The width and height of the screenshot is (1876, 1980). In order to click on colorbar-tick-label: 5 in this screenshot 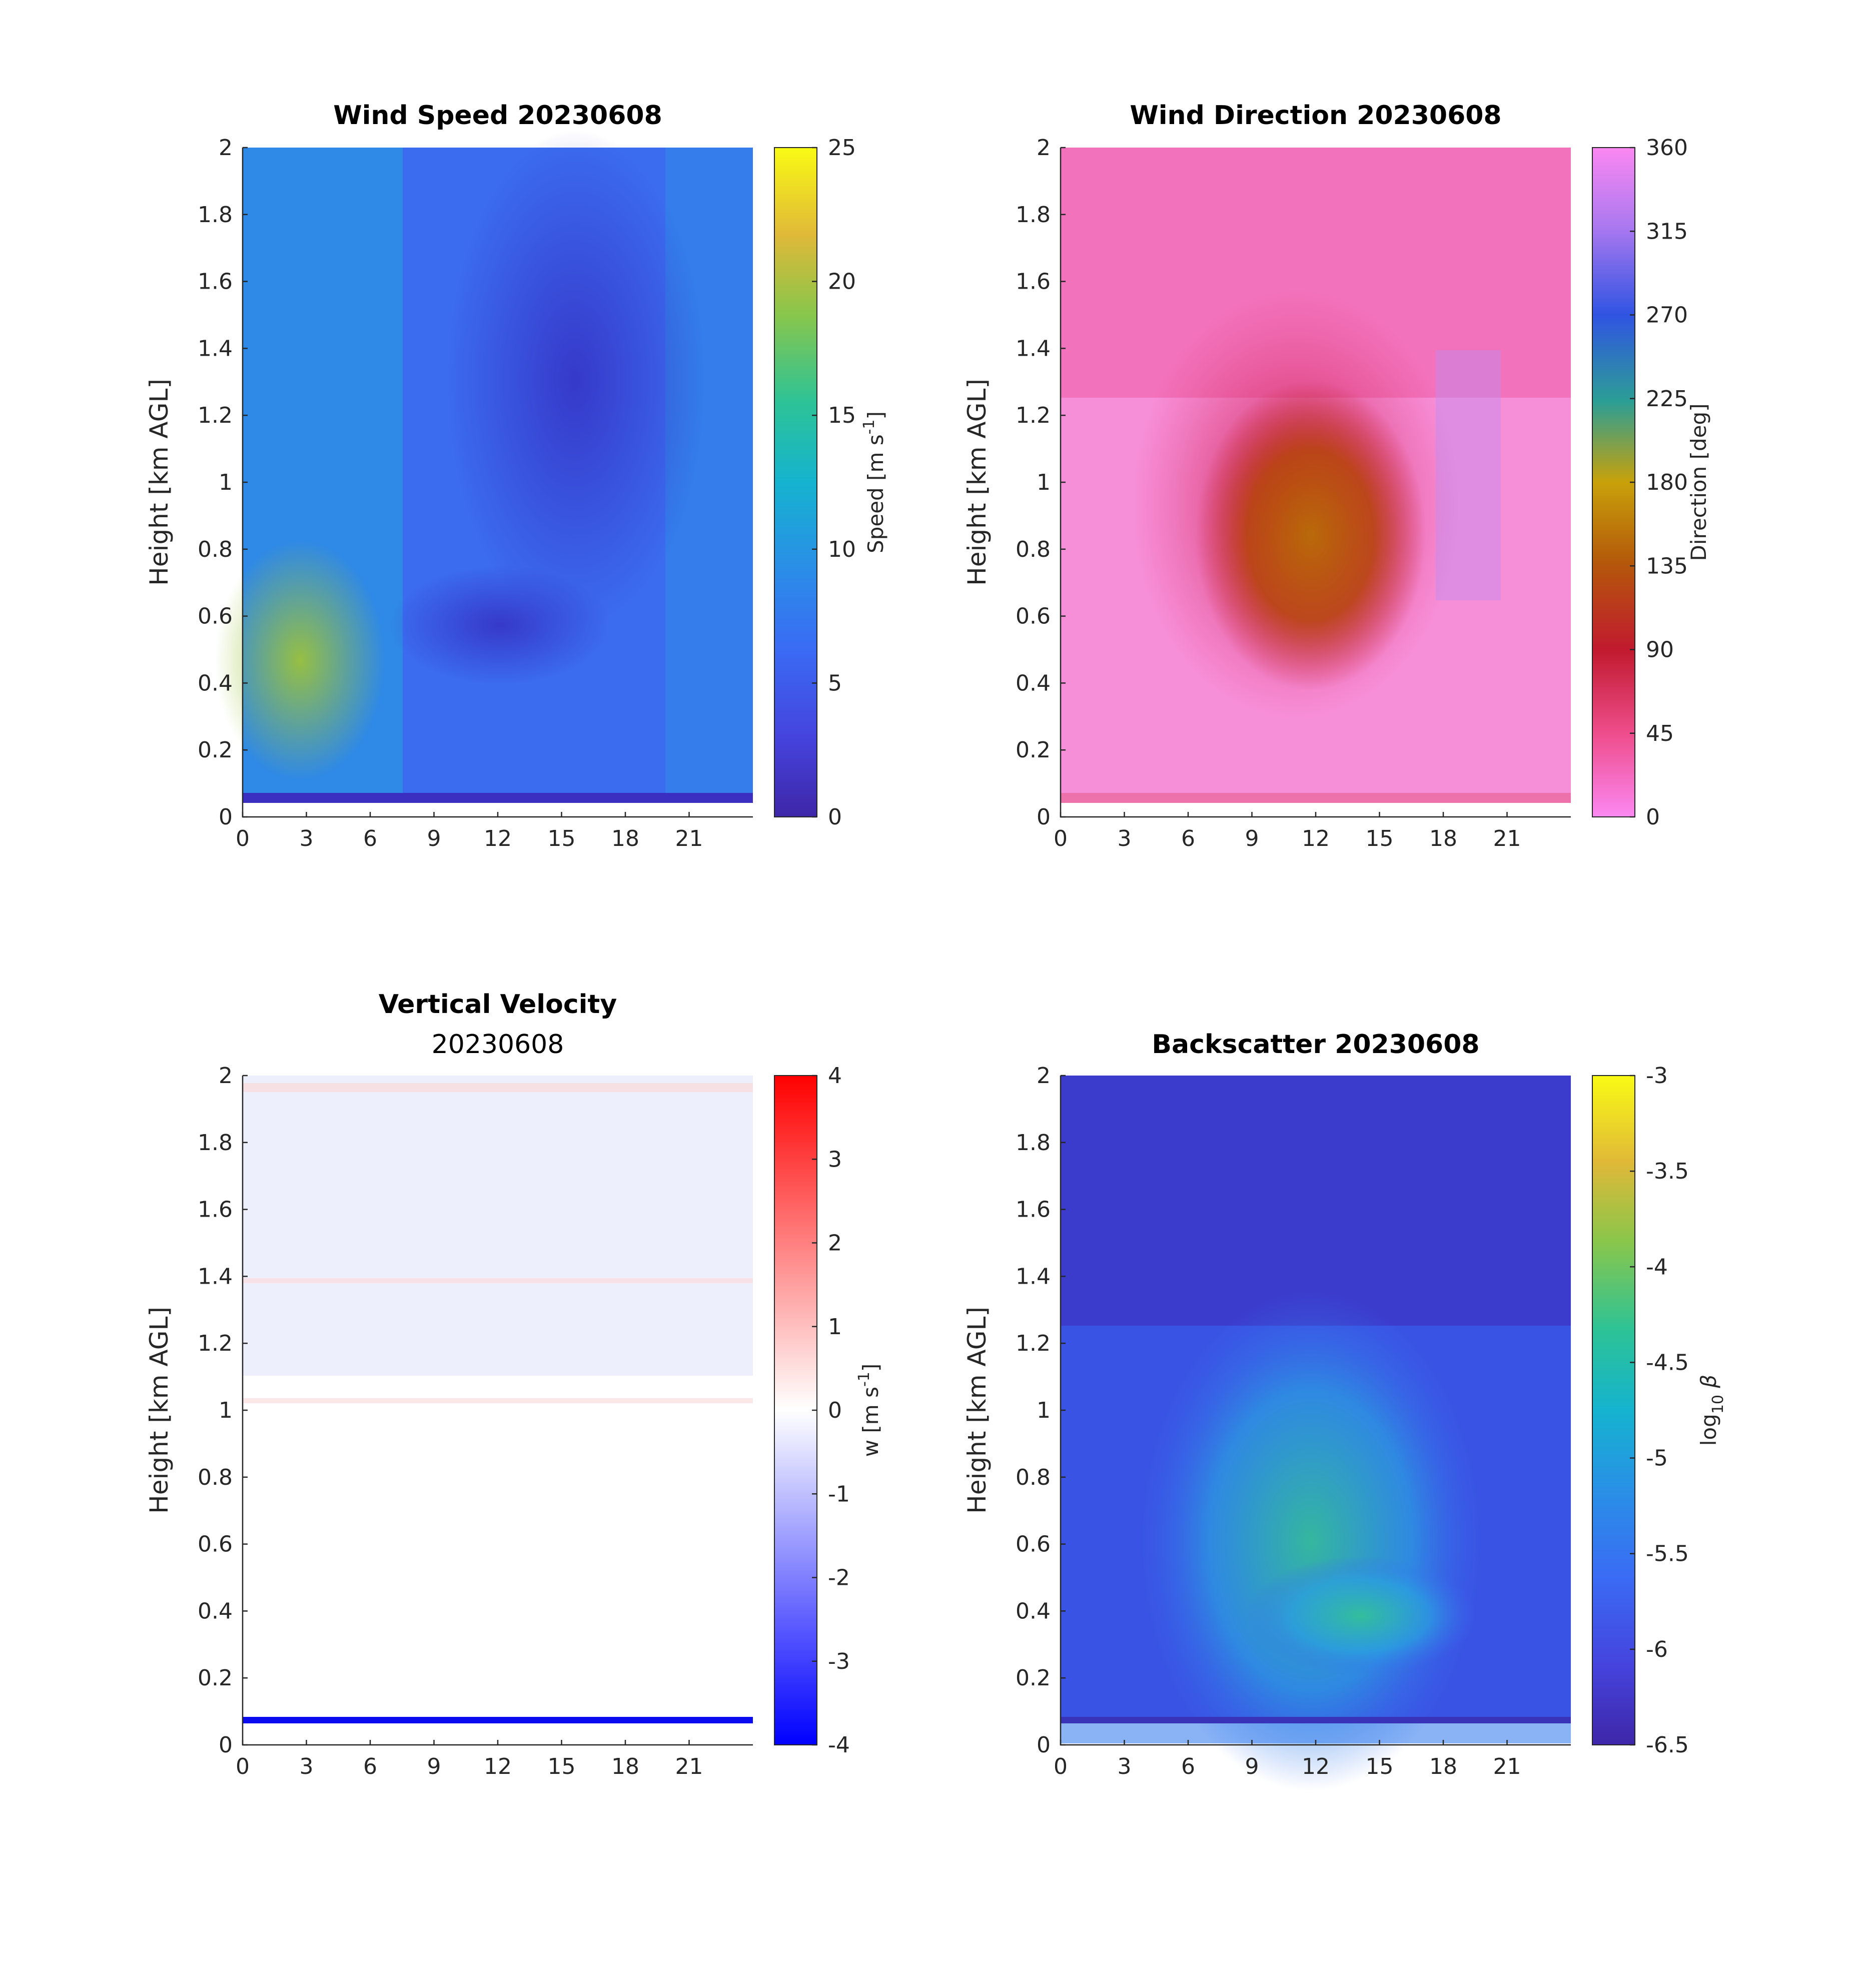, I will do `click(835, 683)`.